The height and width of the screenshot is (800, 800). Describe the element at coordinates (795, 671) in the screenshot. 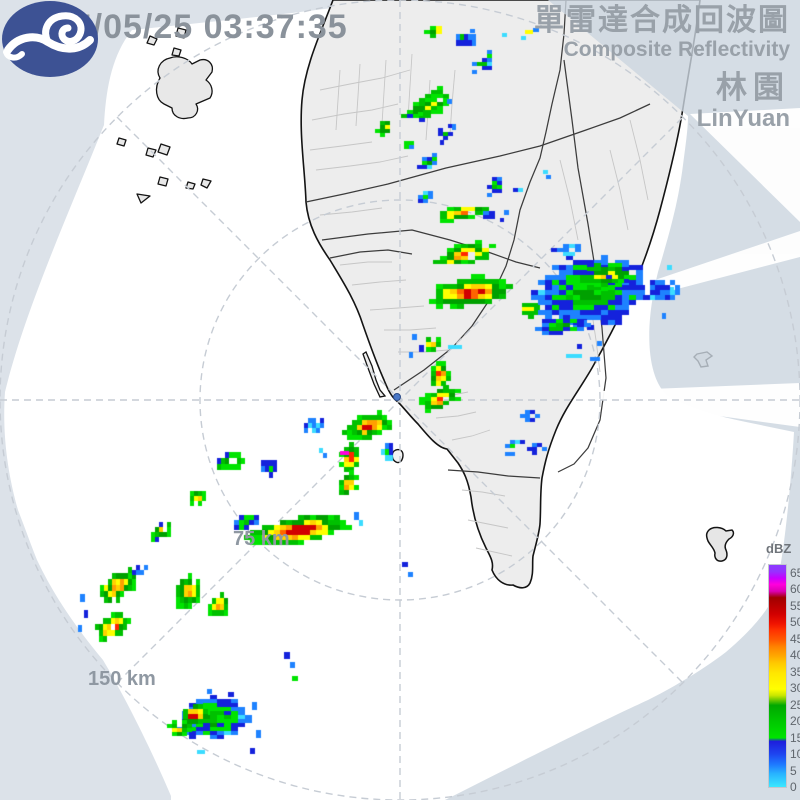

I see `colorbar-tick: 35` at that location.